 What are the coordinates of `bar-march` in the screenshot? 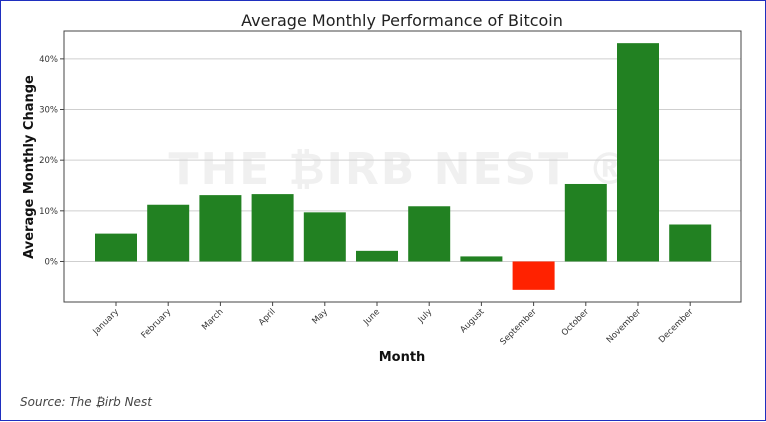 It's located at (220, 228).